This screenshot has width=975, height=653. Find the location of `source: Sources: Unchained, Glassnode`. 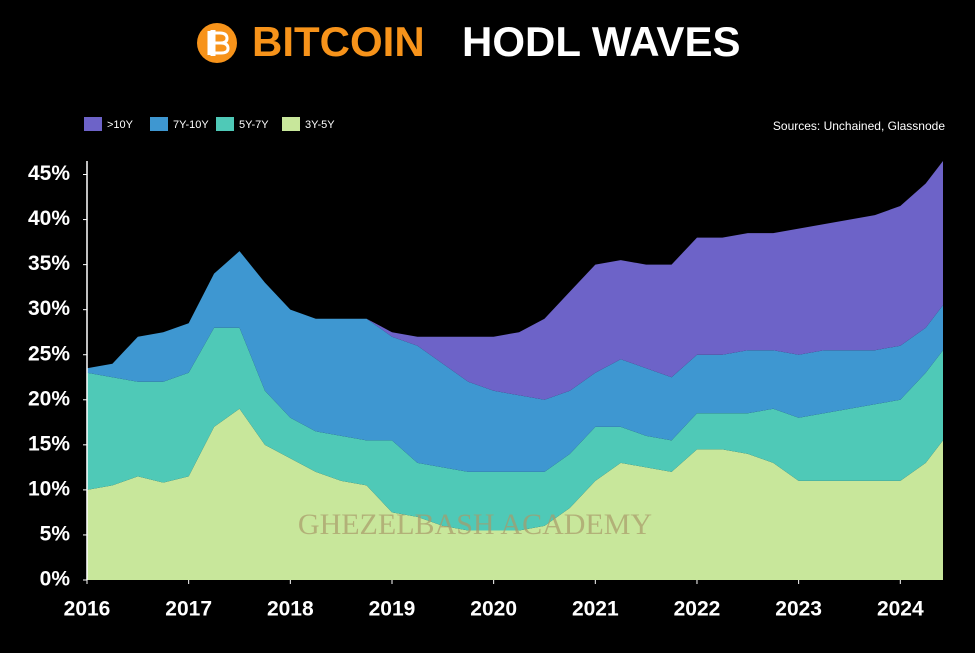

source: Sources: Unchained, Glassnode is located at coordinates (859, 126).